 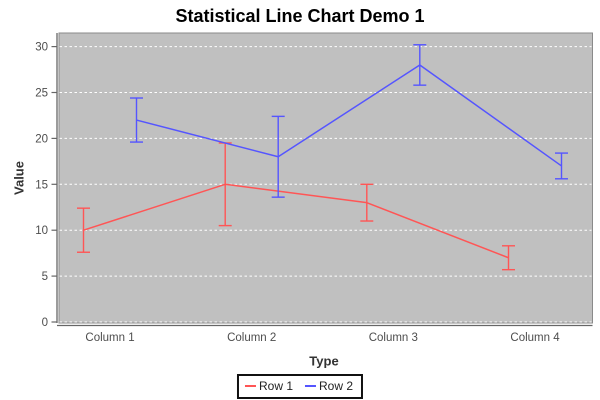 I want to click on series-line, so click(x=296, y=221).